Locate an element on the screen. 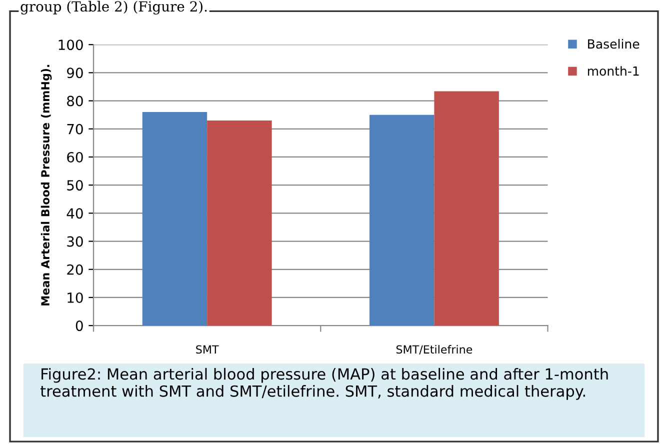 The image size is (668, 446). y-tick-label: 0 is located at coordinates (79, 326).